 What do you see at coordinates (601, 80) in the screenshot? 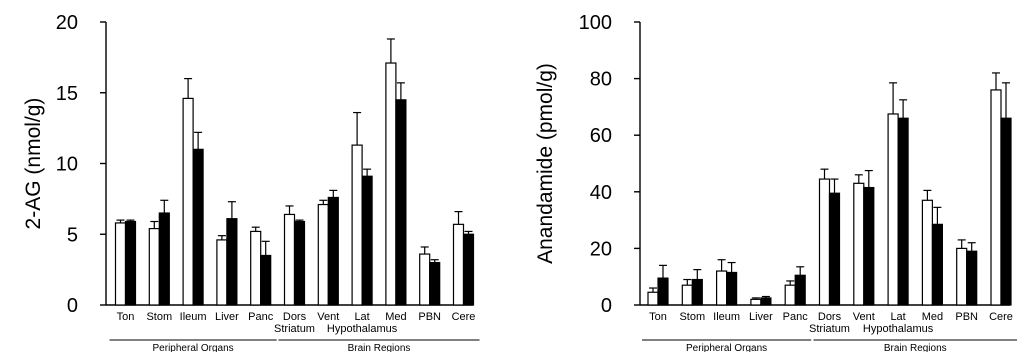
I see `y-tick-label: 80` at bounding box center [601, 80].